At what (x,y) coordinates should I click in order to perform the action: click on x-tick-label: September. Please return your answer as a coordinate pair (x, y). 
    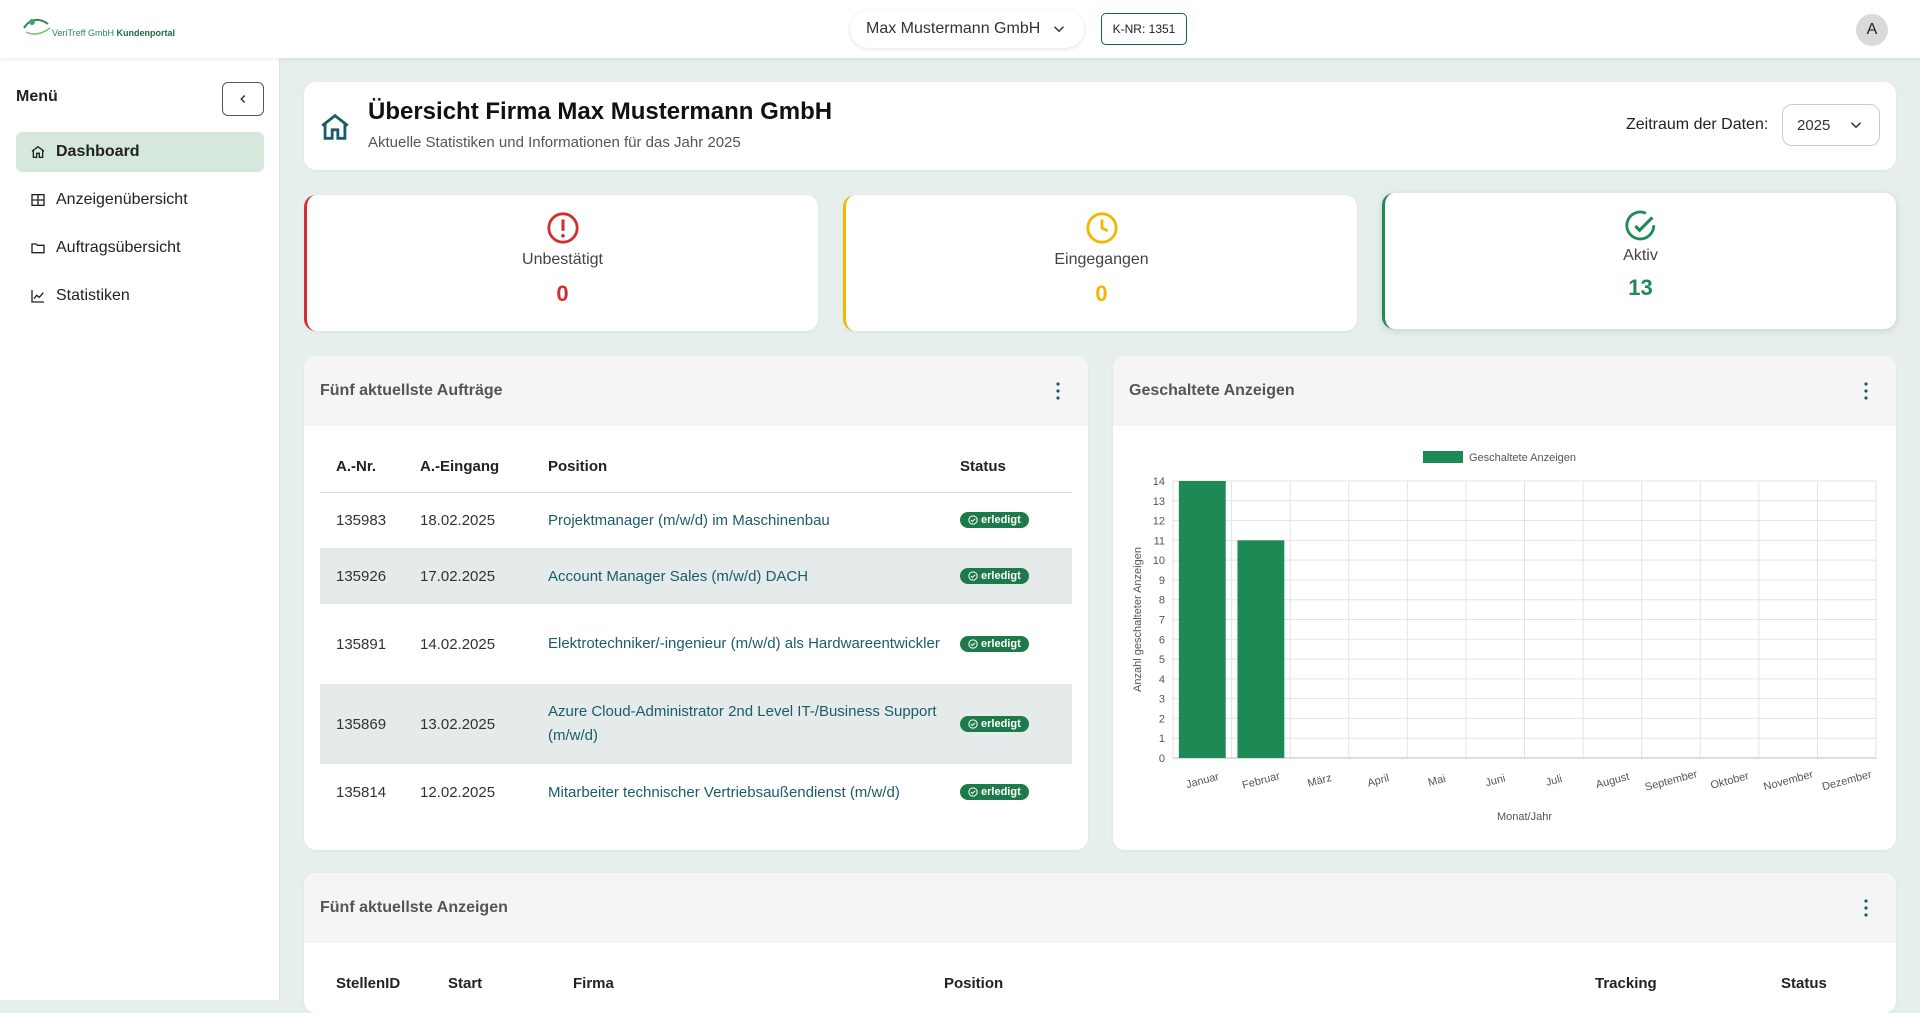
    Looking at the image, I should click on (1671, 781).